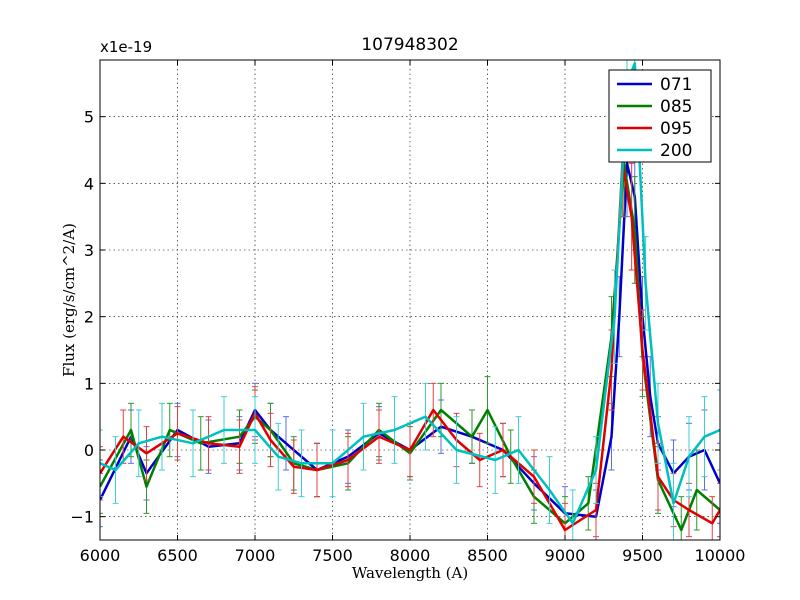 This screenshot has height=600, width=800. What do you see at coordinates (409, 45) in the screenshot?
I see `chart-title: 107948302` at bounding box center [409, 45].